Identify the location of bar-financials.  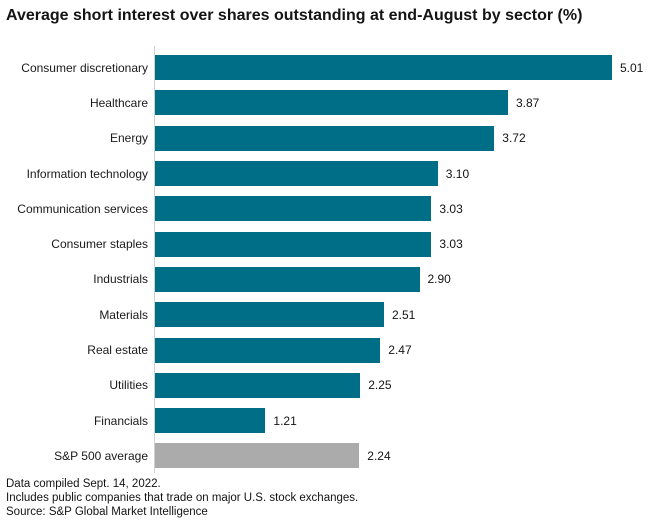
(210, 421).